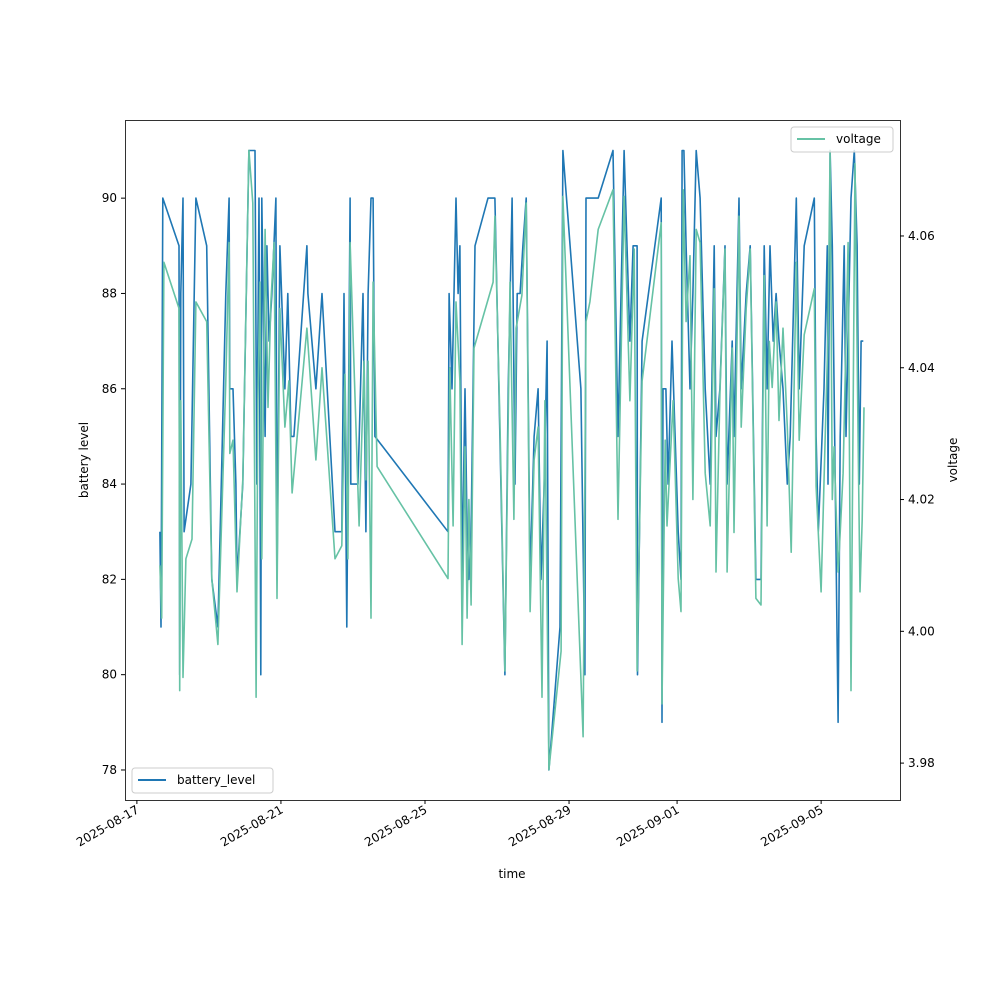 The height and width of the screenshot is (1004, 1000). What do you see at coordinates (921, 368) in the screenshot?
I see `right-y-tick-label: 4.04` at bounding box center [921, 368].